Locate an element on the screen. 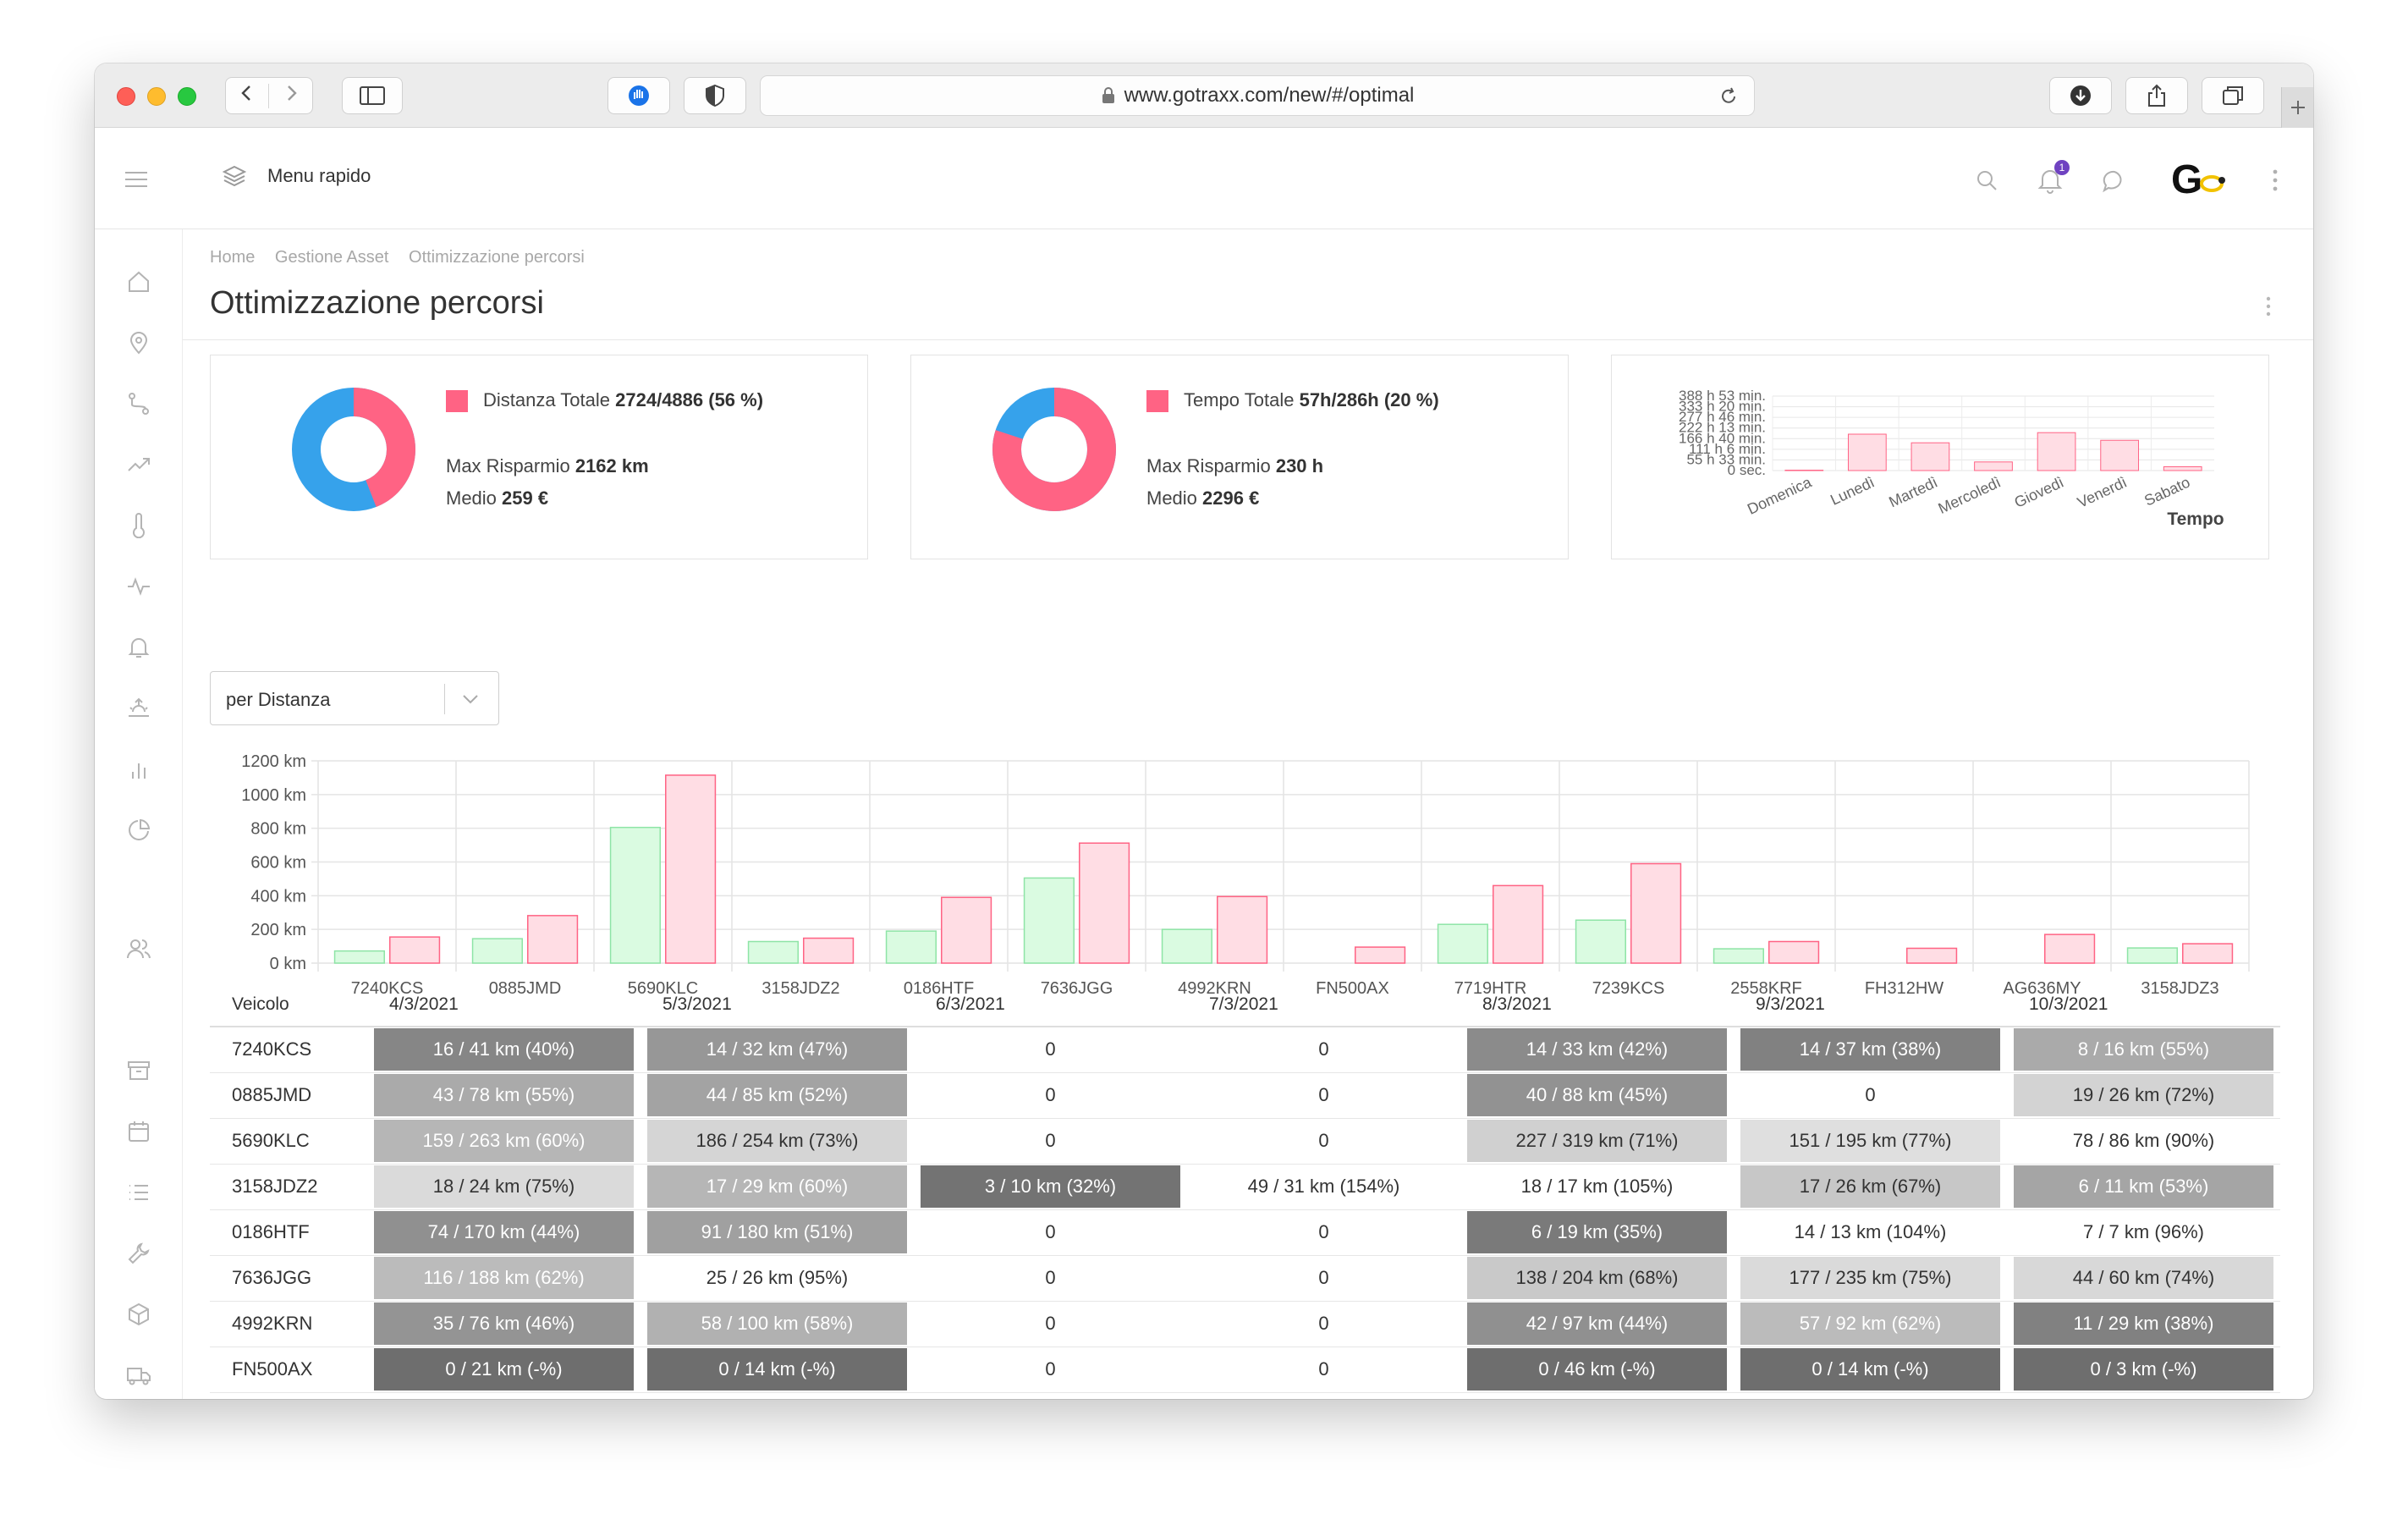 The height and width of the screenshot is (1520, 2408). distance-cell-value: 14 / 13 km (104%) is located at coordinates (1870, 1231).